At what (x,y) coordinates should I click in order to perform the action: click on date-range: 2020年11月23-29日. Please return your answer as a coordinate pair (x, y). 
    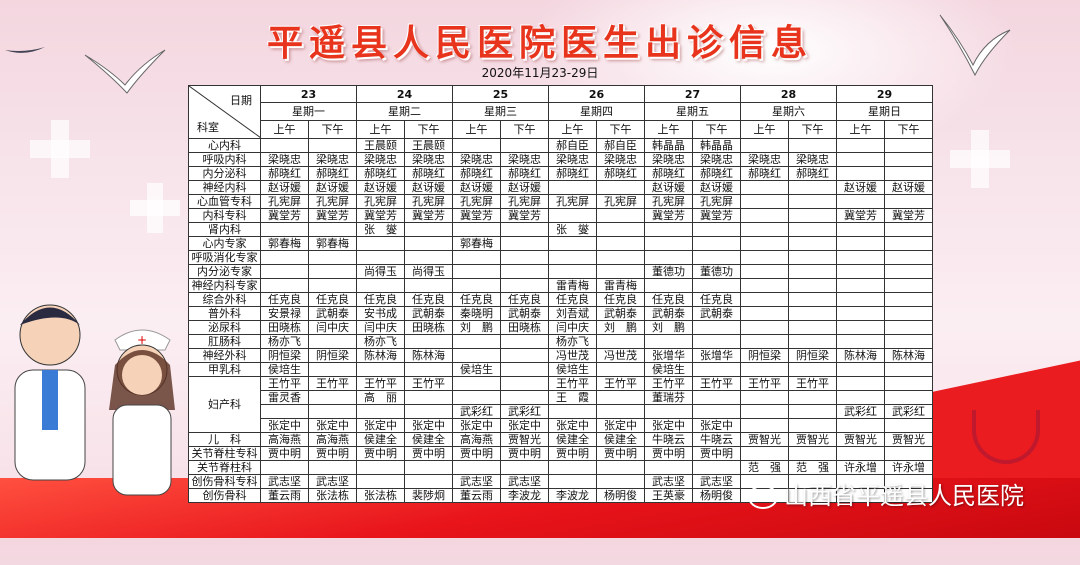
    Looking at the image, I should click on (540, 73).